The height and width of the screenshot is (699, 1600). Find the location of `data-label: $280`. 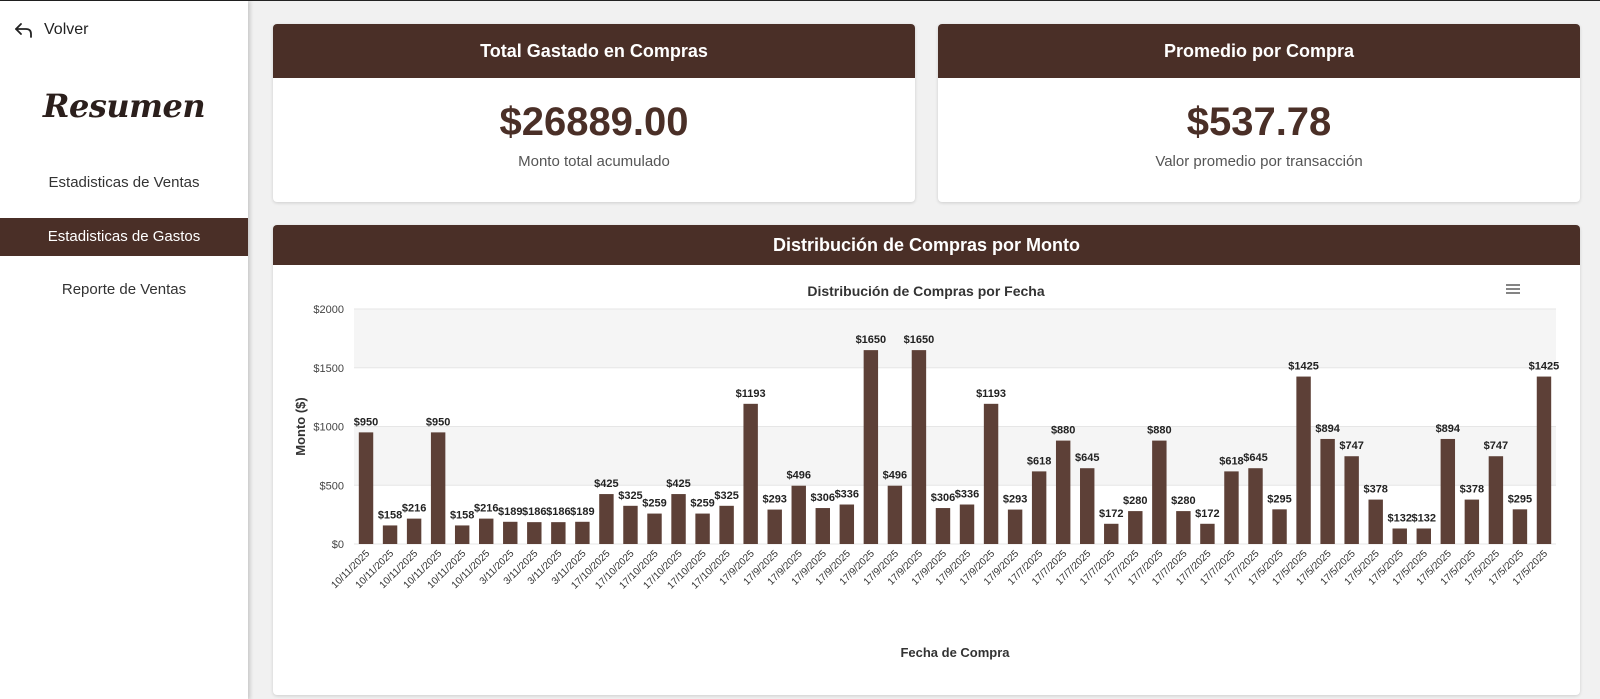

data-label: $280 is located at coordinates (1183, 501).